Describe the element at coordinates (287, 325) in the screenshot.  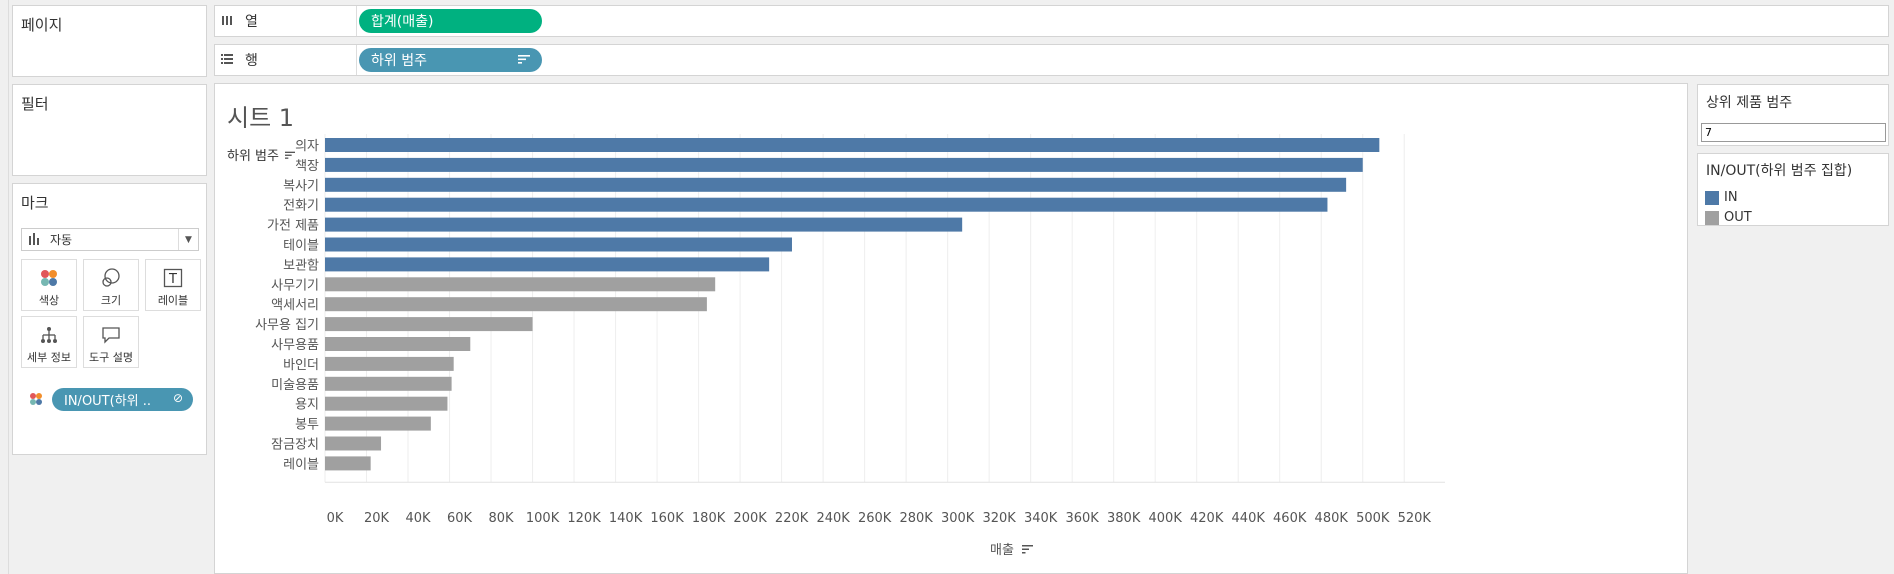
I see `category-label: 사무용 집기` at that location.